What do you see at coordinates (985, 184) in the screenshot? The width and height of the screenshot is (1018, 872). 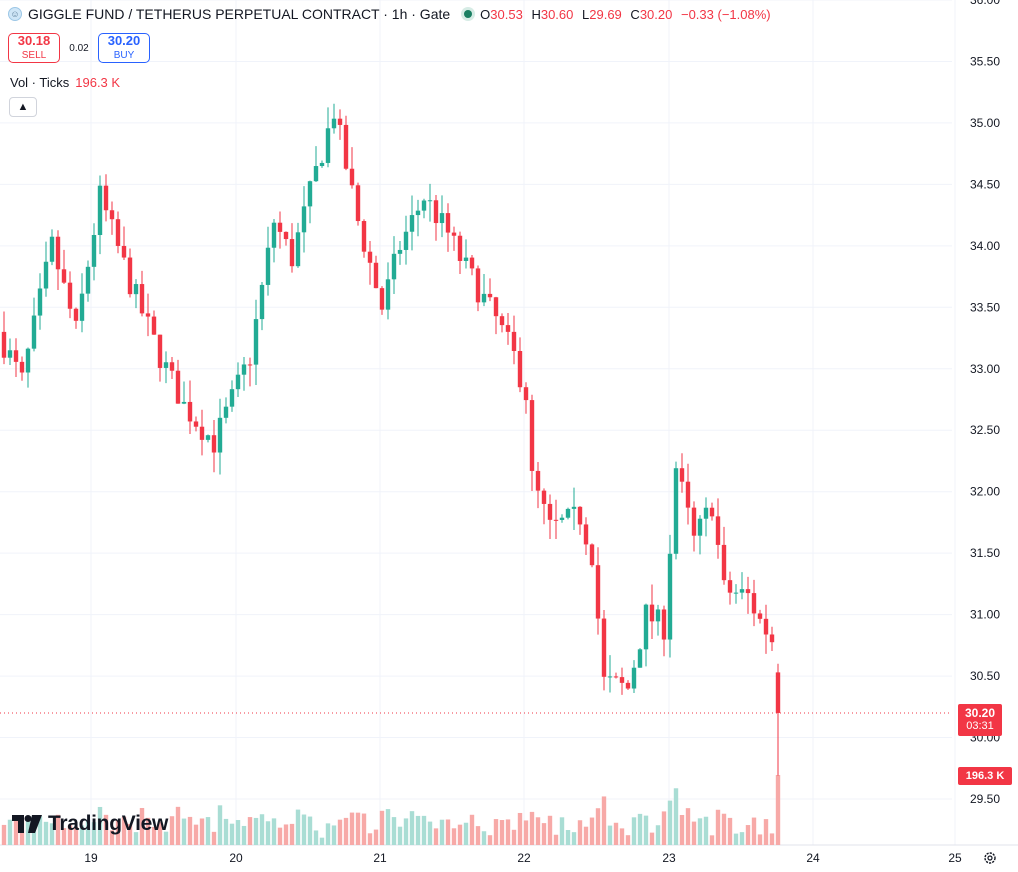 I see `price-tick-label: 34.50` at bounding box center [985, 184].